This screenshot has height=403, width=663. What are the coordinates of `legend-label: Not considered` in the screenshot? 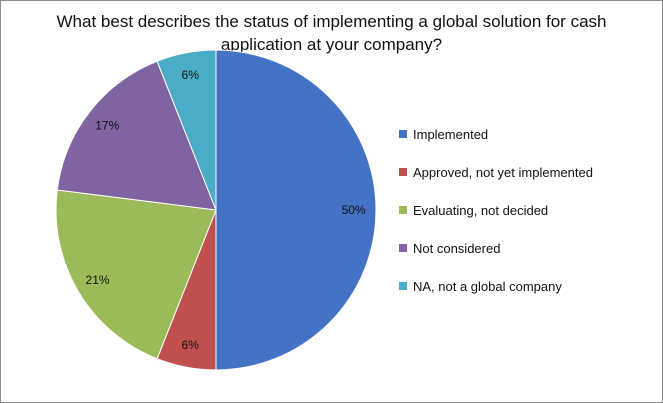 It's located at (457, 248).